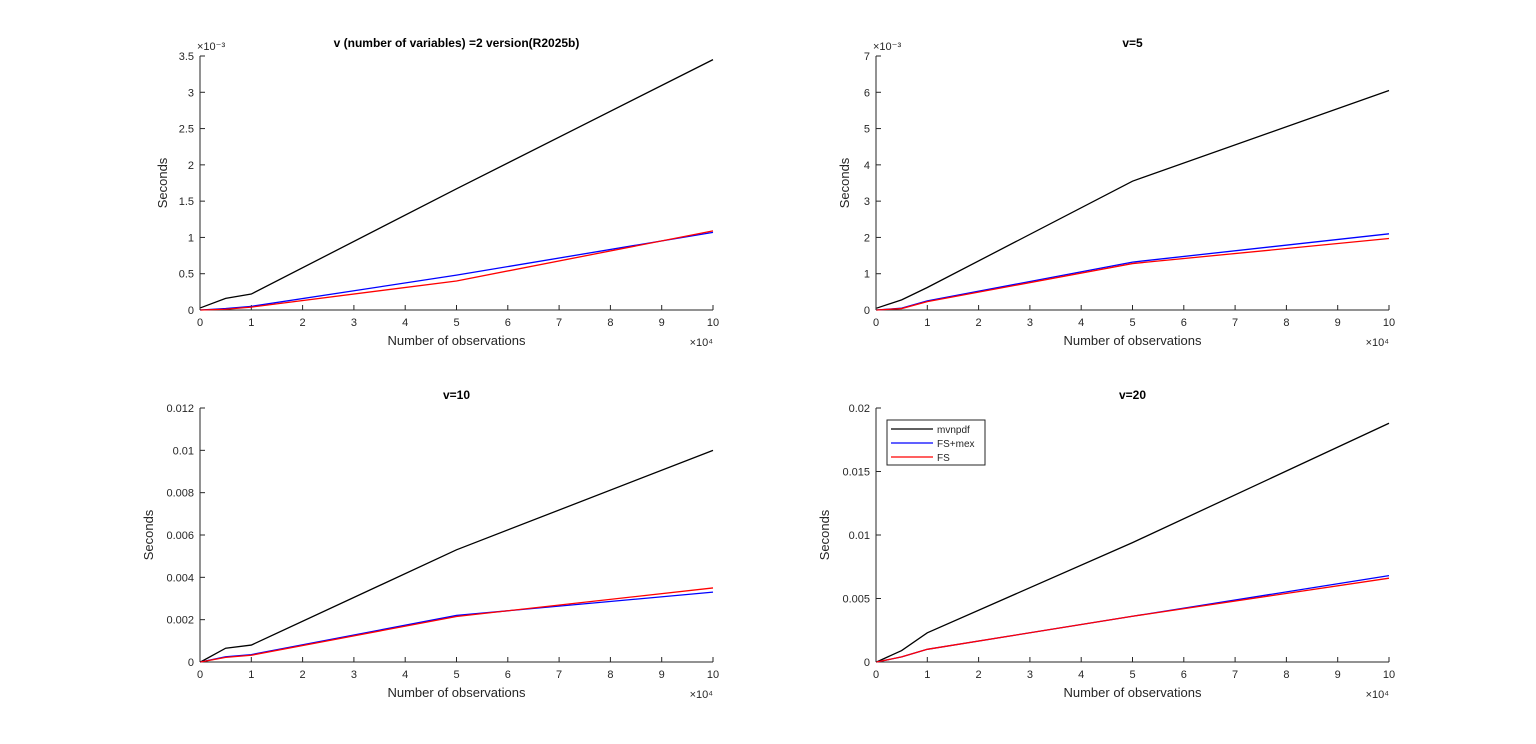 This screenshot has width=1536, height=744. I want to click on y-tick-label: 1.5, so click(186, 202).